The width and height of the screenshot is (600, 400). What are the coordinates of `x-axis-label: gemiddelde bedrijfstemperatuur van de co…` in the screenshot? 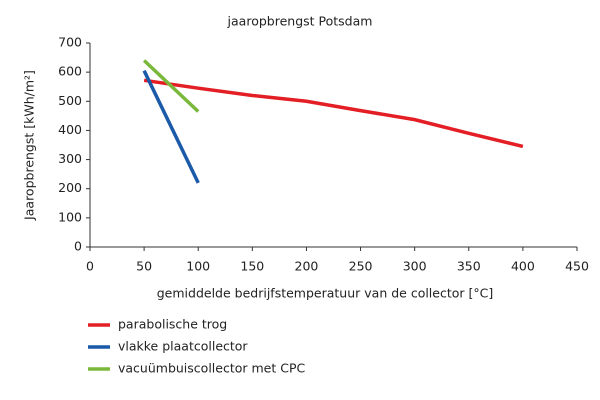 It's located at (325, 293).